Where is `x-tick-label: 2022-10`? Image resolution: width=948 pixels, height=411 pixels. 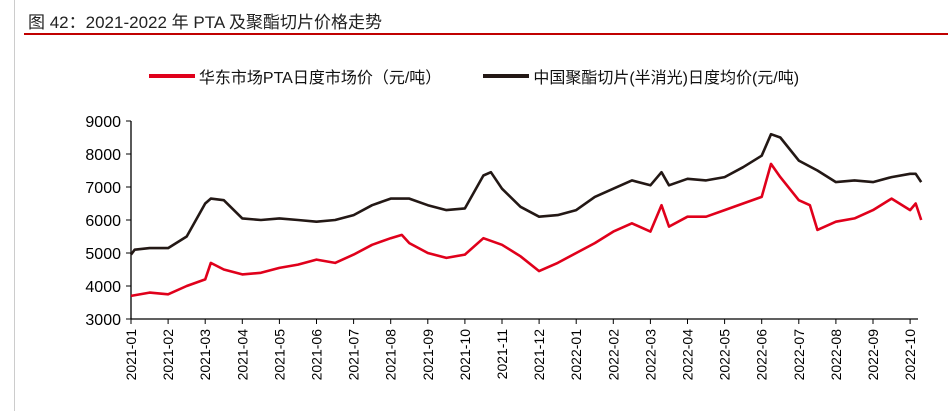
x-tick-label: 2022-10 is located at coordinates (910, 355).